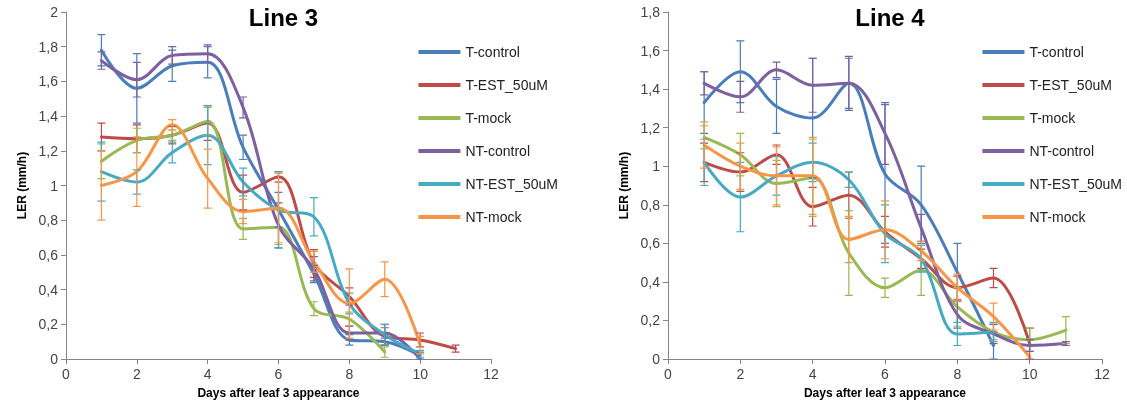 The width and height of the screenshot is (1127, 419). I want to click on chart-title: Line 4, so click(890, 17).